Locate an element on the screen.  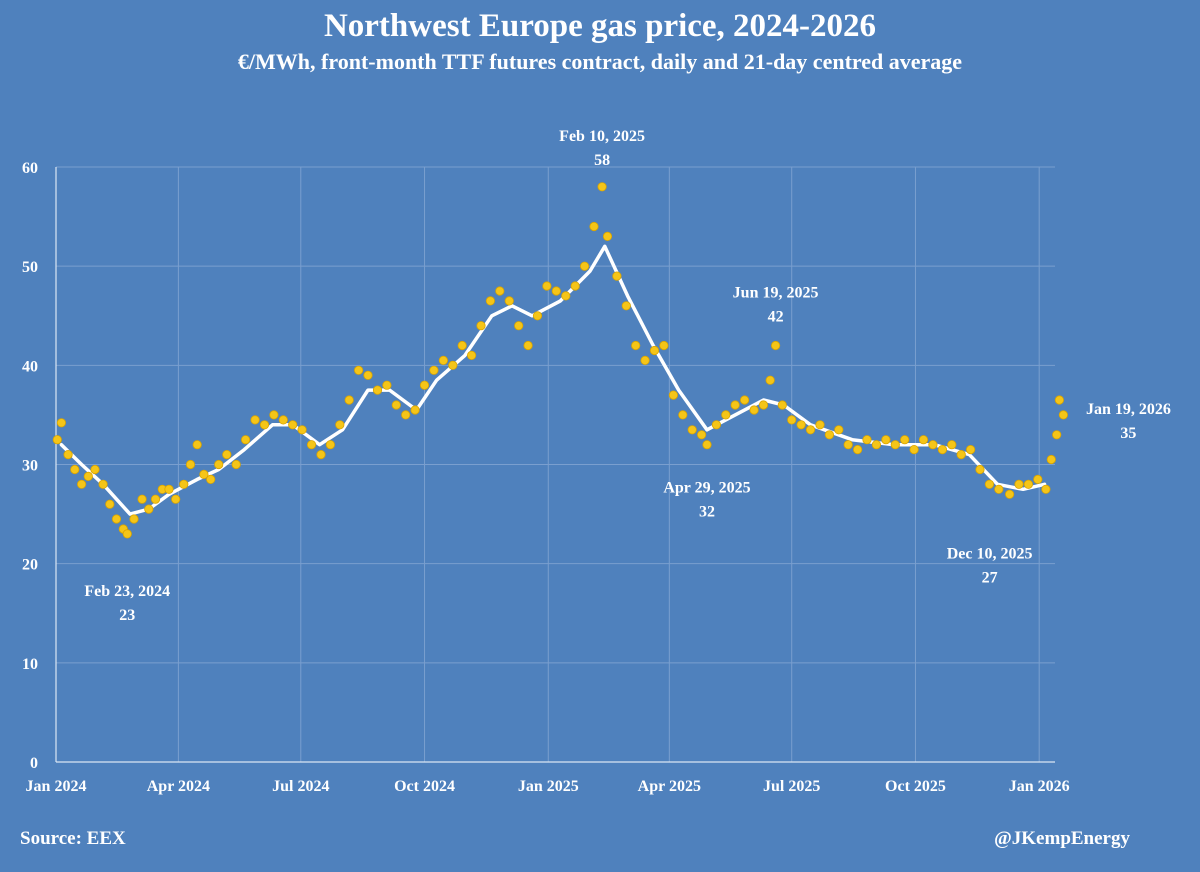
annotation-value: 23 is located at coordinates (127, 615).